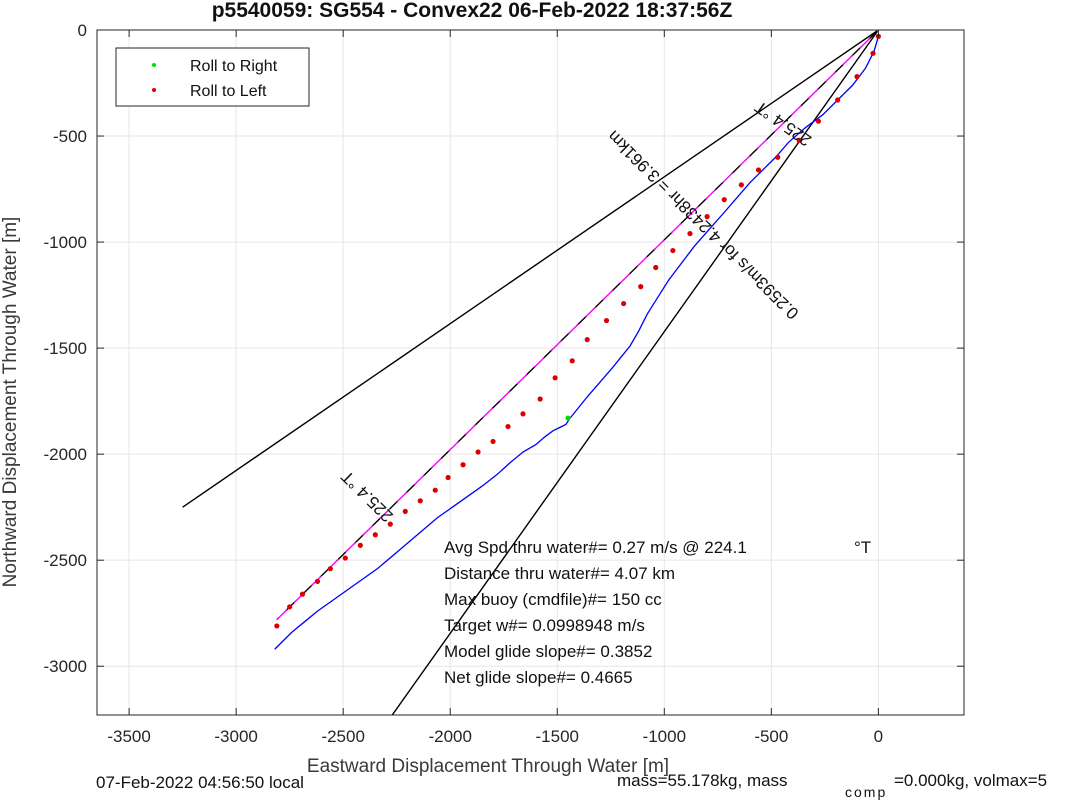 This screenshot has width=1070, height=801. I want to click on y-tick-label: -1000, so click(65, 242).